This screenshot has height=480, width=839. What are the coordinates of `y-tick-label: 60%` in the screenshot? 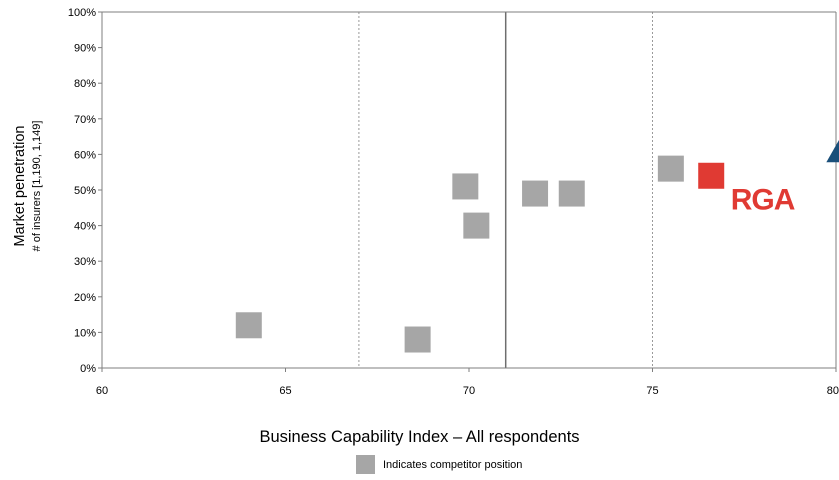 It's located at (85, 155).